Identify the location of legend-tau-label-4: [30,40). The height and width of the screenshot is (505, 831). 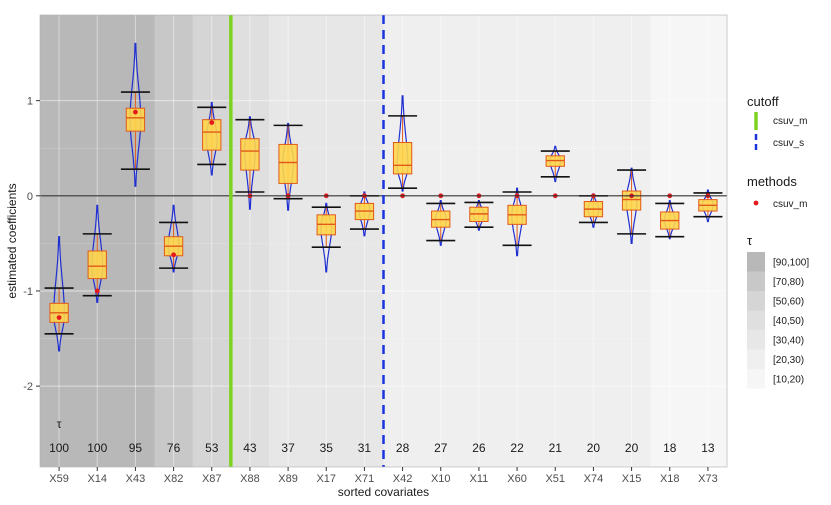
(788, 341).